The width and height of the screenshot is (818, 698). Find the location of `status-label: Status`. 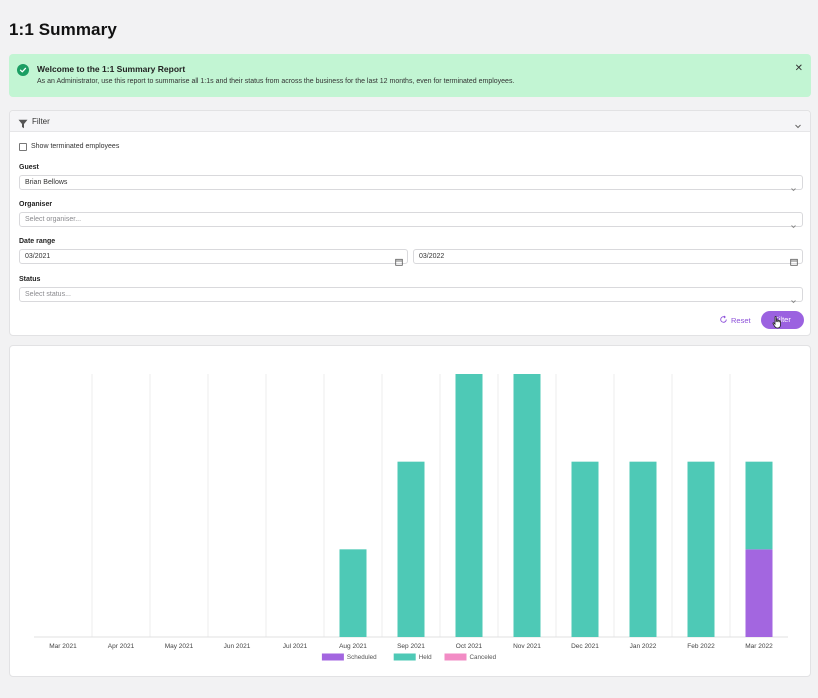

status-label: Status is located at coordinates (30, 279).